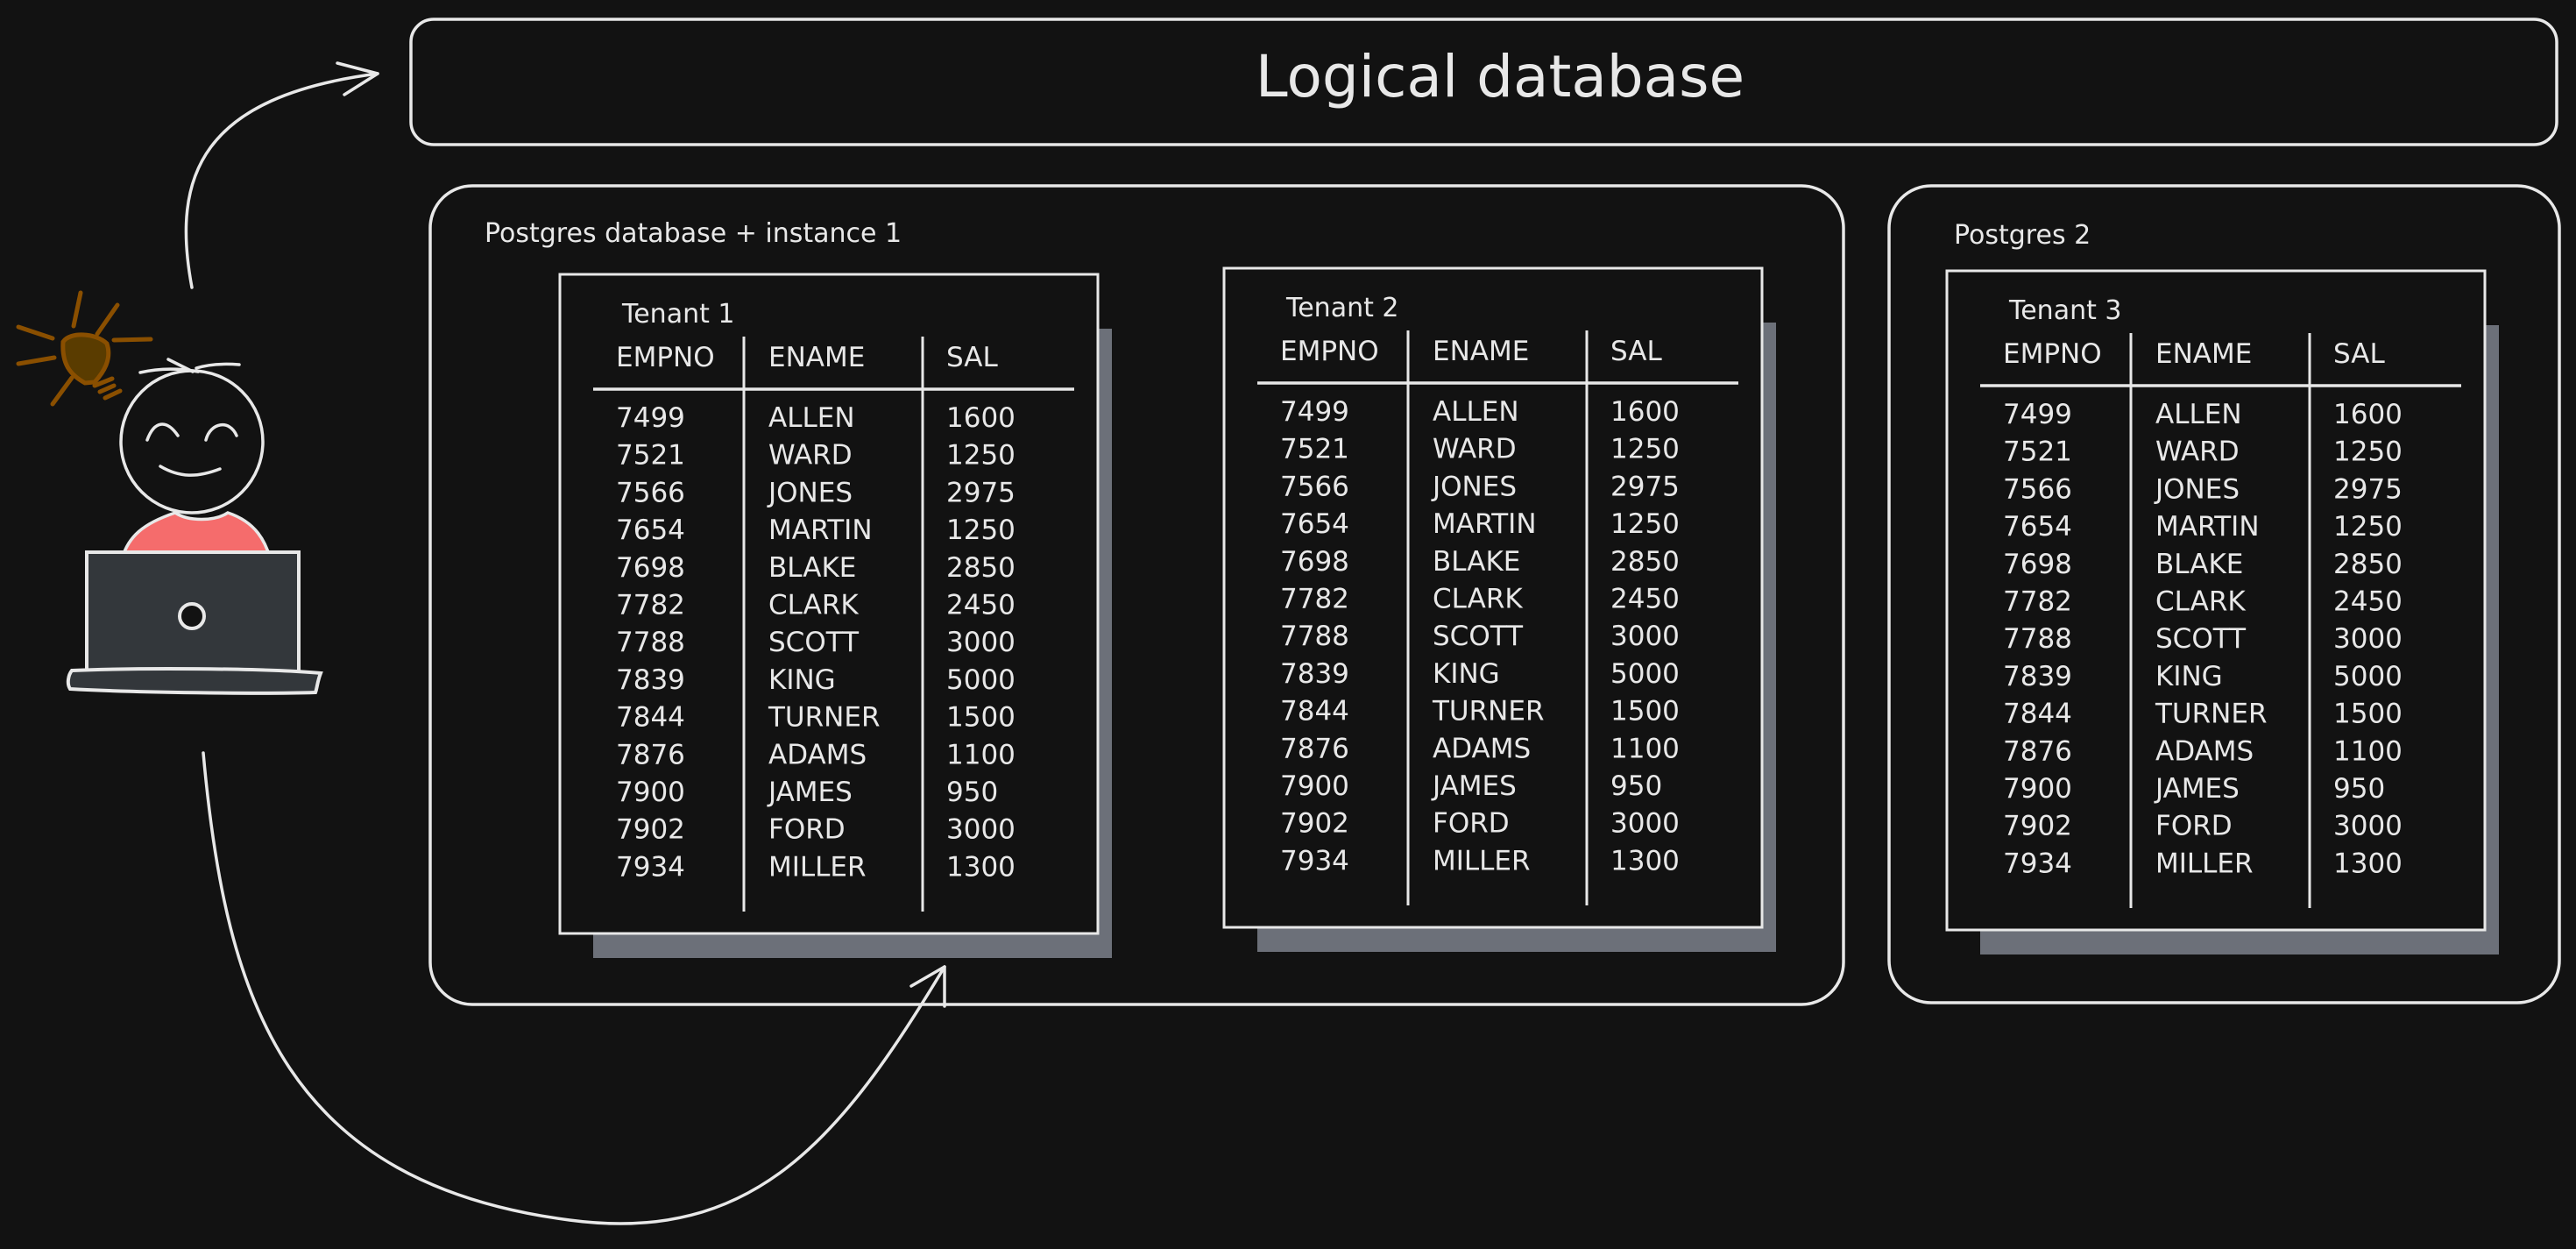 The width and height of the screenshot is (2576, 1249). Describe the element at coordinates (677, 314) in the screenshot. I see `tenant-label: Tenant 1` at that location.